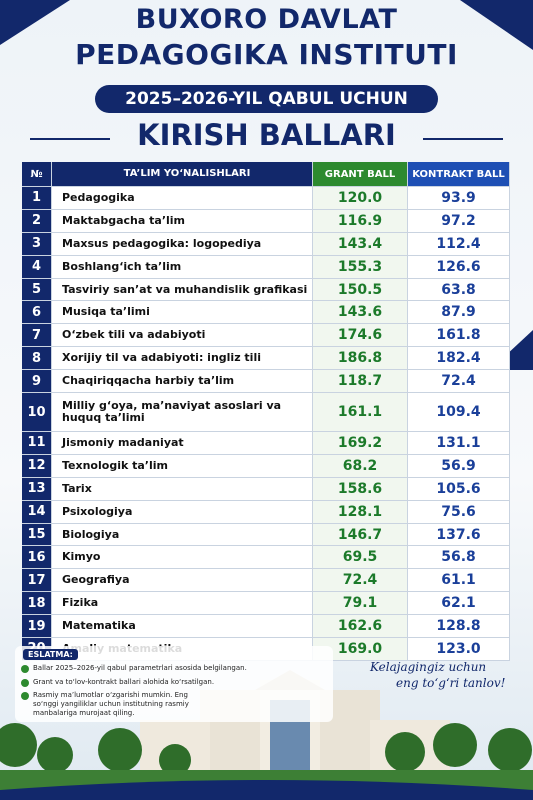  Describe the element at coordinates (459, 198) in the screenshot. I see `contract-score: 93.9` at that location.